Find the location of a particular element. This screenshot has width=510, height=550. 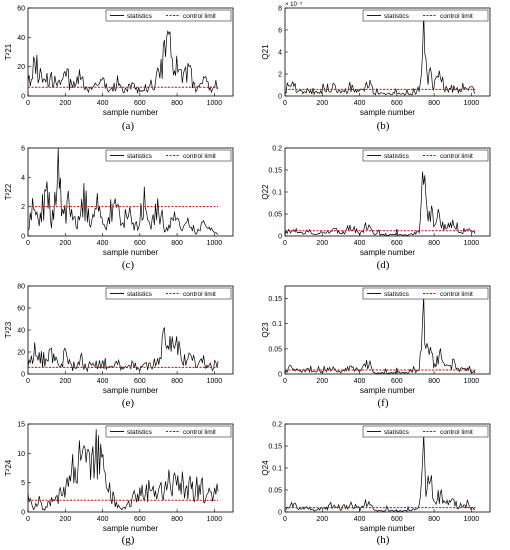

legend-label-control-limit-a: control limit is located at coordinates (199, 16).